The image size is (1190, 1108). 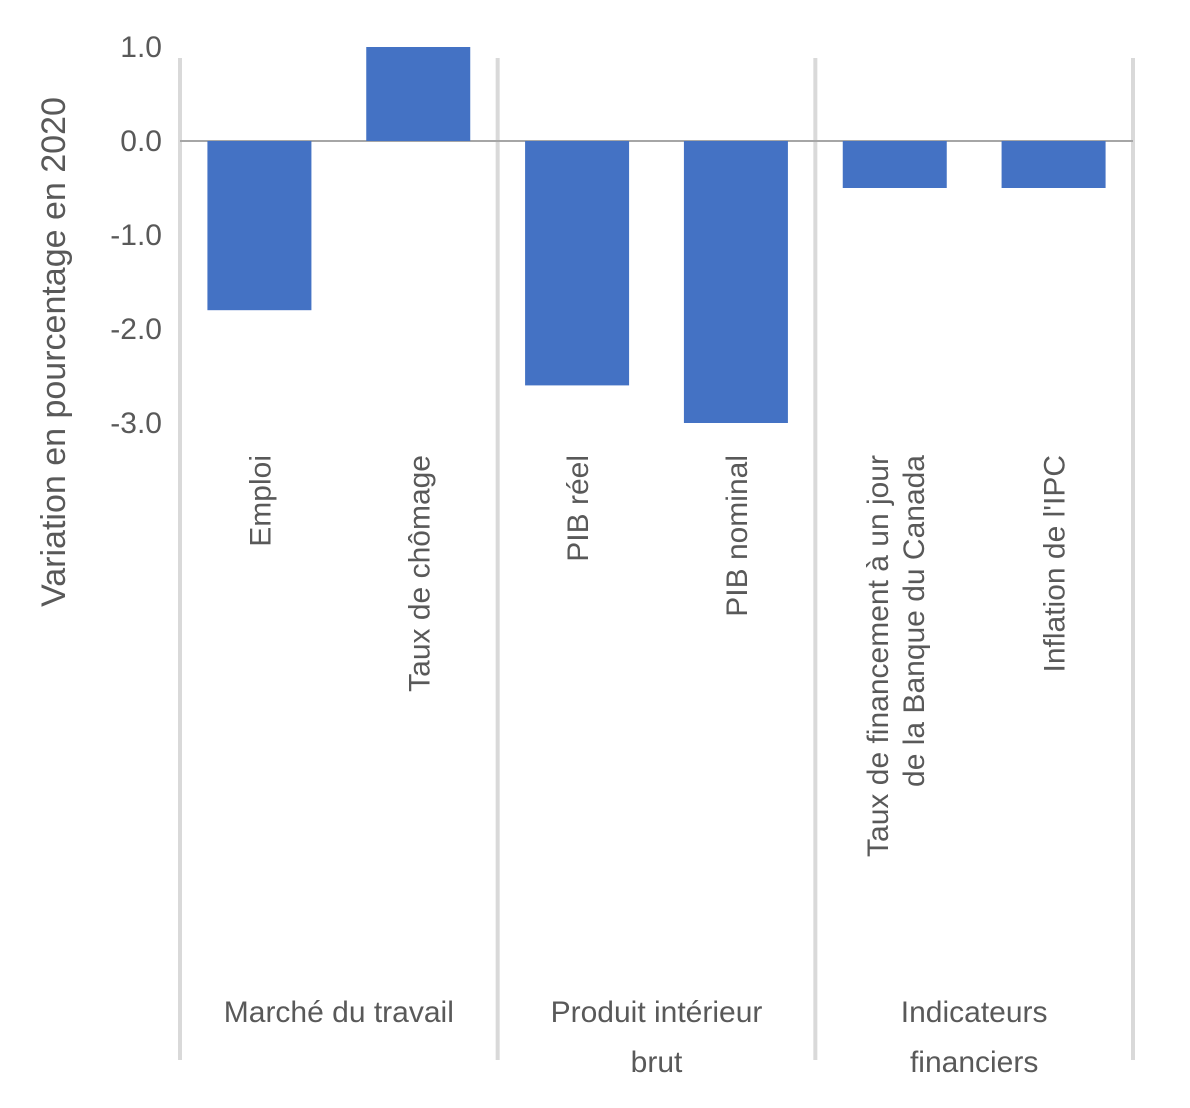 I want to click on y-tick-label: -2.0, so click(x=136, y=329).